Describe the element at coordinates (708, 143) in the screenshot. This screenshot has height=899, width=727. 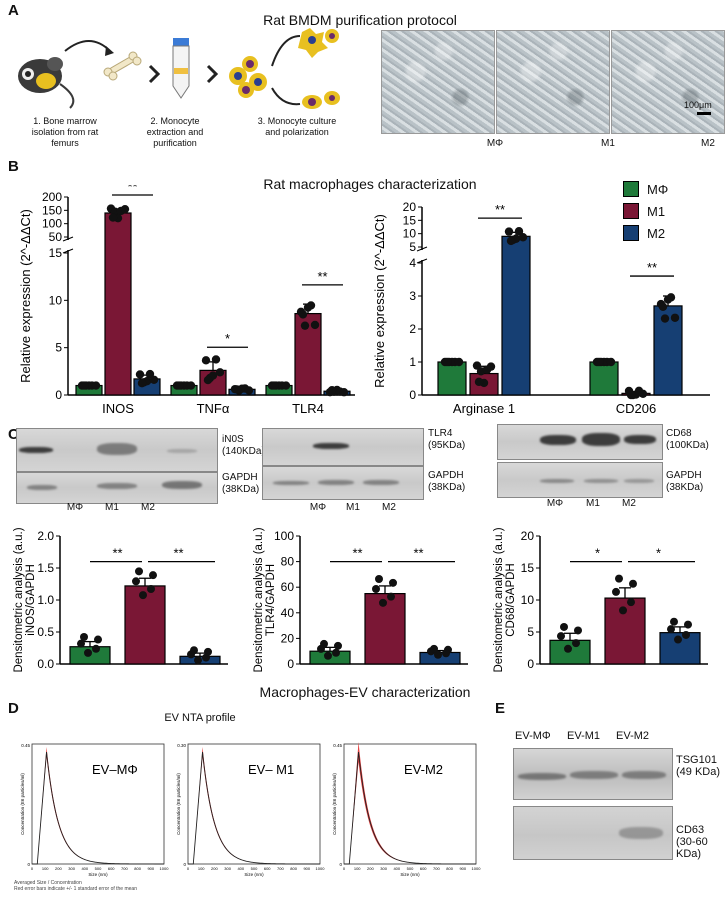
I see `micrograph-label-m2: M2` at that location.